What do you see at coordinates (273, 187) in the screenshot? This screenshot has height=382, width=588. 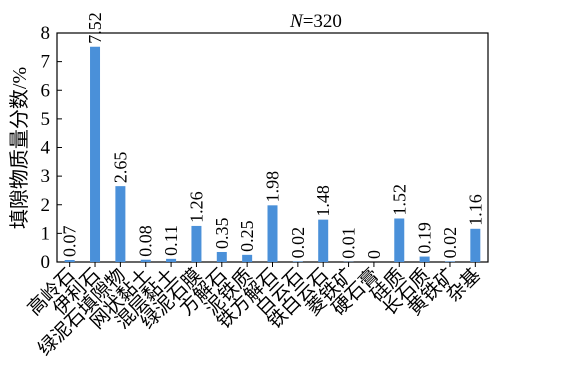 I see `value-label: 1.98` at bounding box center [273, 187].